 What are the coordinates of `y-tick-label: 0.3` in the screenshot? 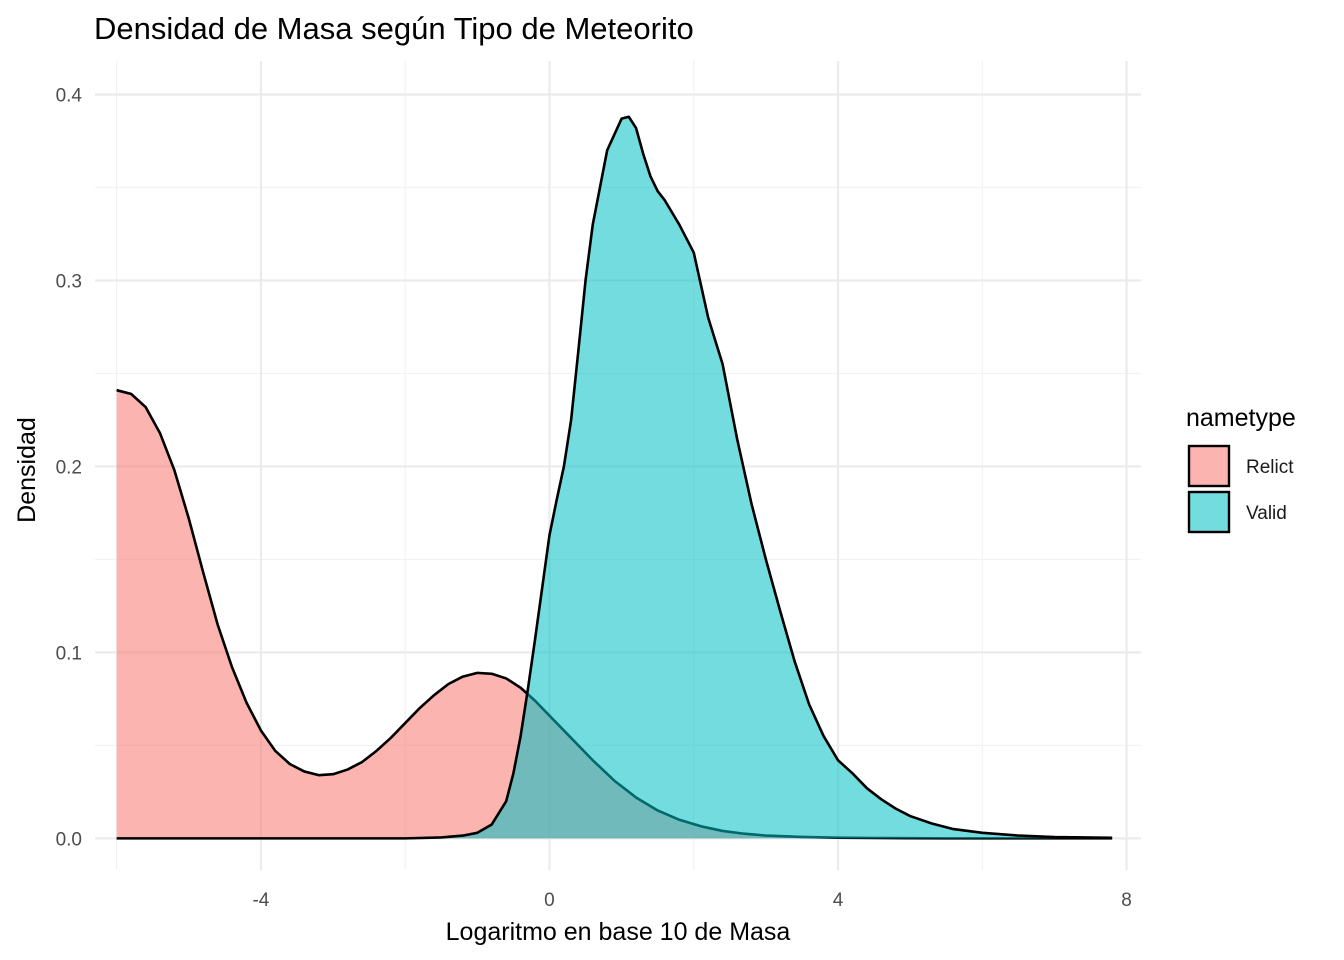 It's located at (69, 281).